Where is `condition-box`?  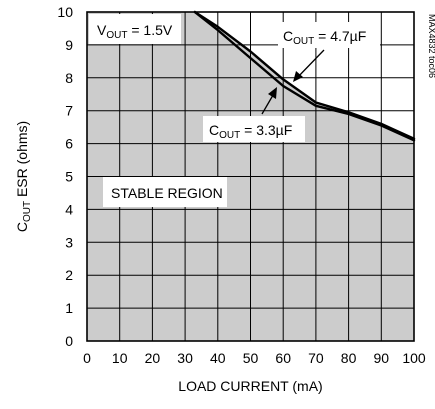 condition-box is located at coordinates (135, 29).